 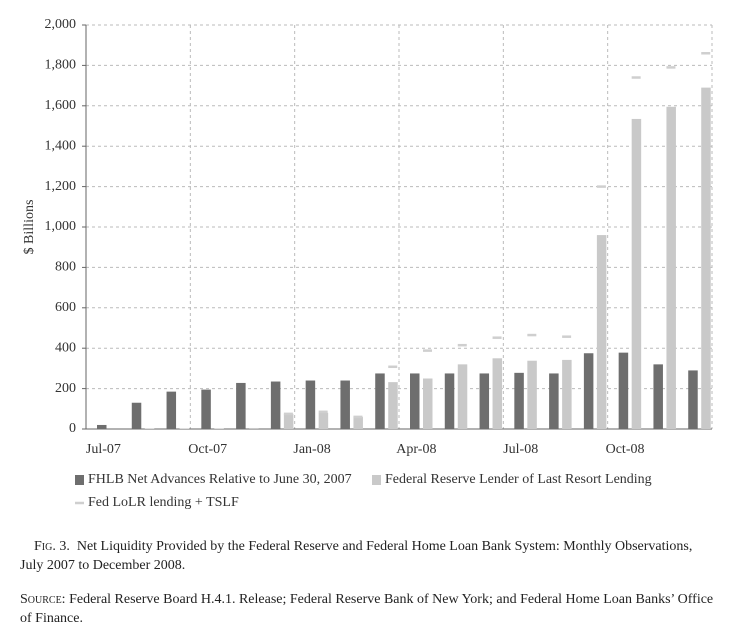 What do you see at coordinates (61, 226) in the screenshot?
I see `y-tick-label: 1,000` at bounding box center [61, 226].